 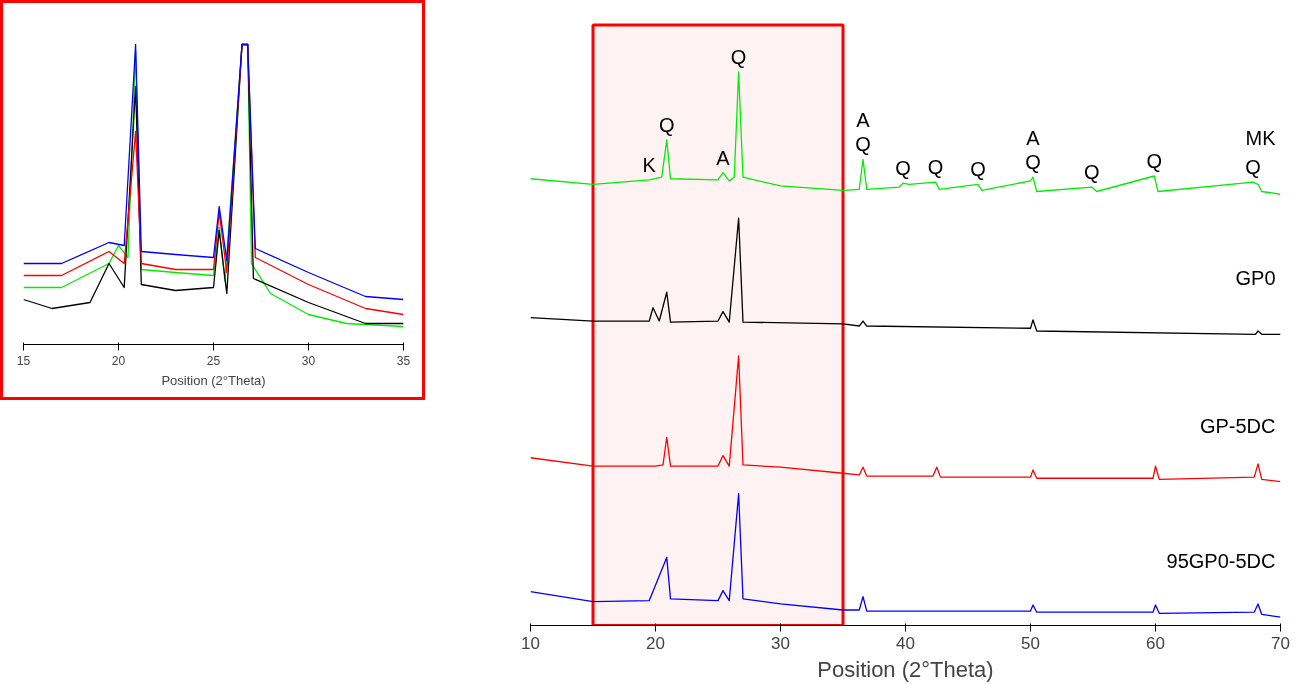 What do you see at coordinates (1255, 278) in the screenshot?
I see `text: GP0` at bounding box center [1255, 278].